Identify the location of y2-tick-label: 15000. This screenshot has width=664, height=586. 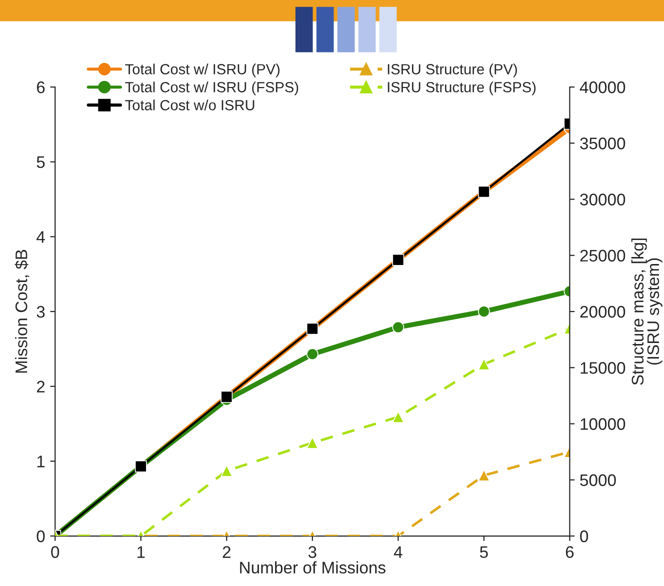
(603, 368).